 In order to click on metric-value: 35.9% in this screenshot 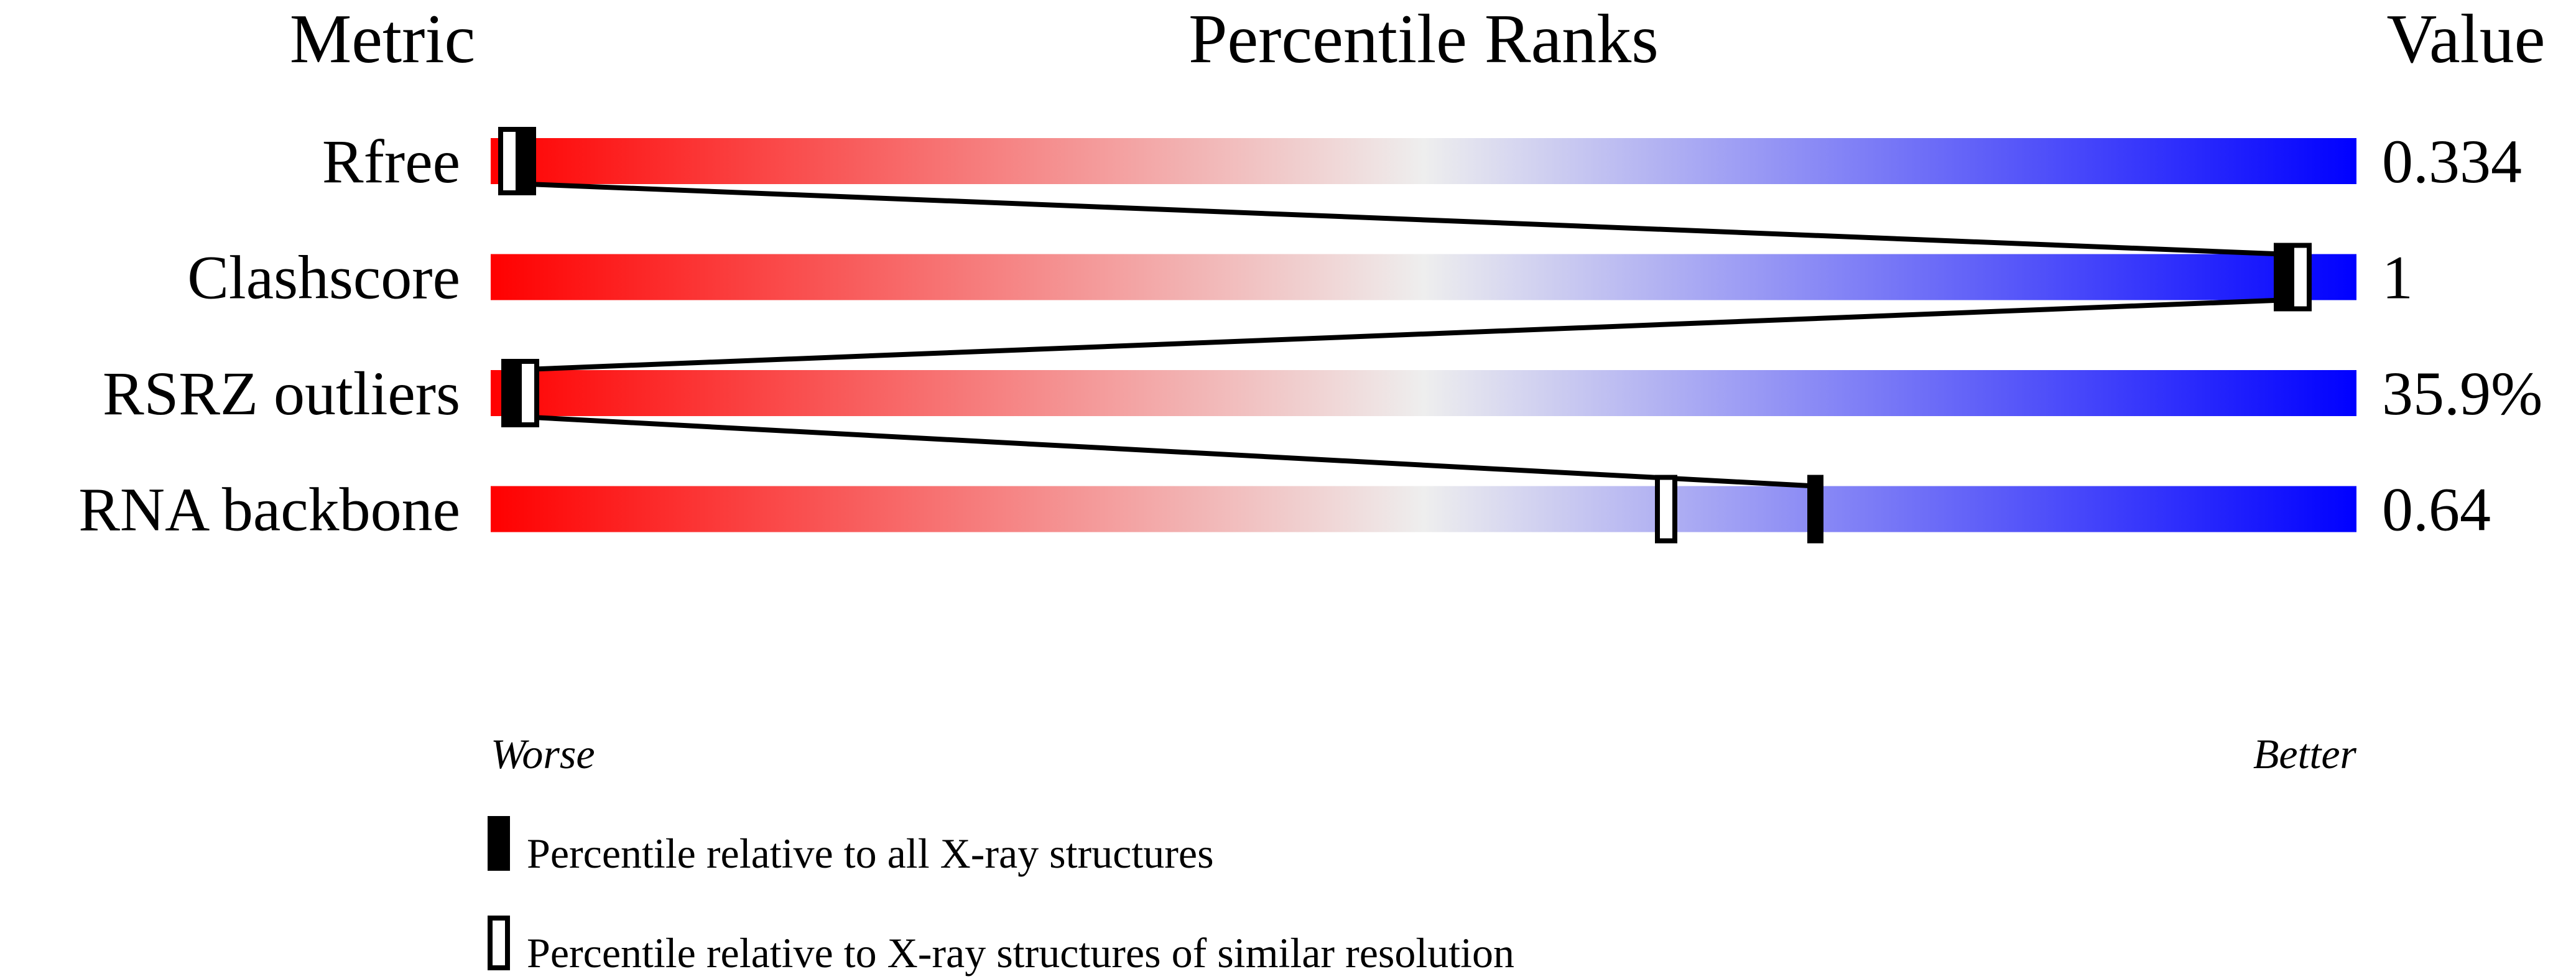, I will do `click(2462, 394)`.